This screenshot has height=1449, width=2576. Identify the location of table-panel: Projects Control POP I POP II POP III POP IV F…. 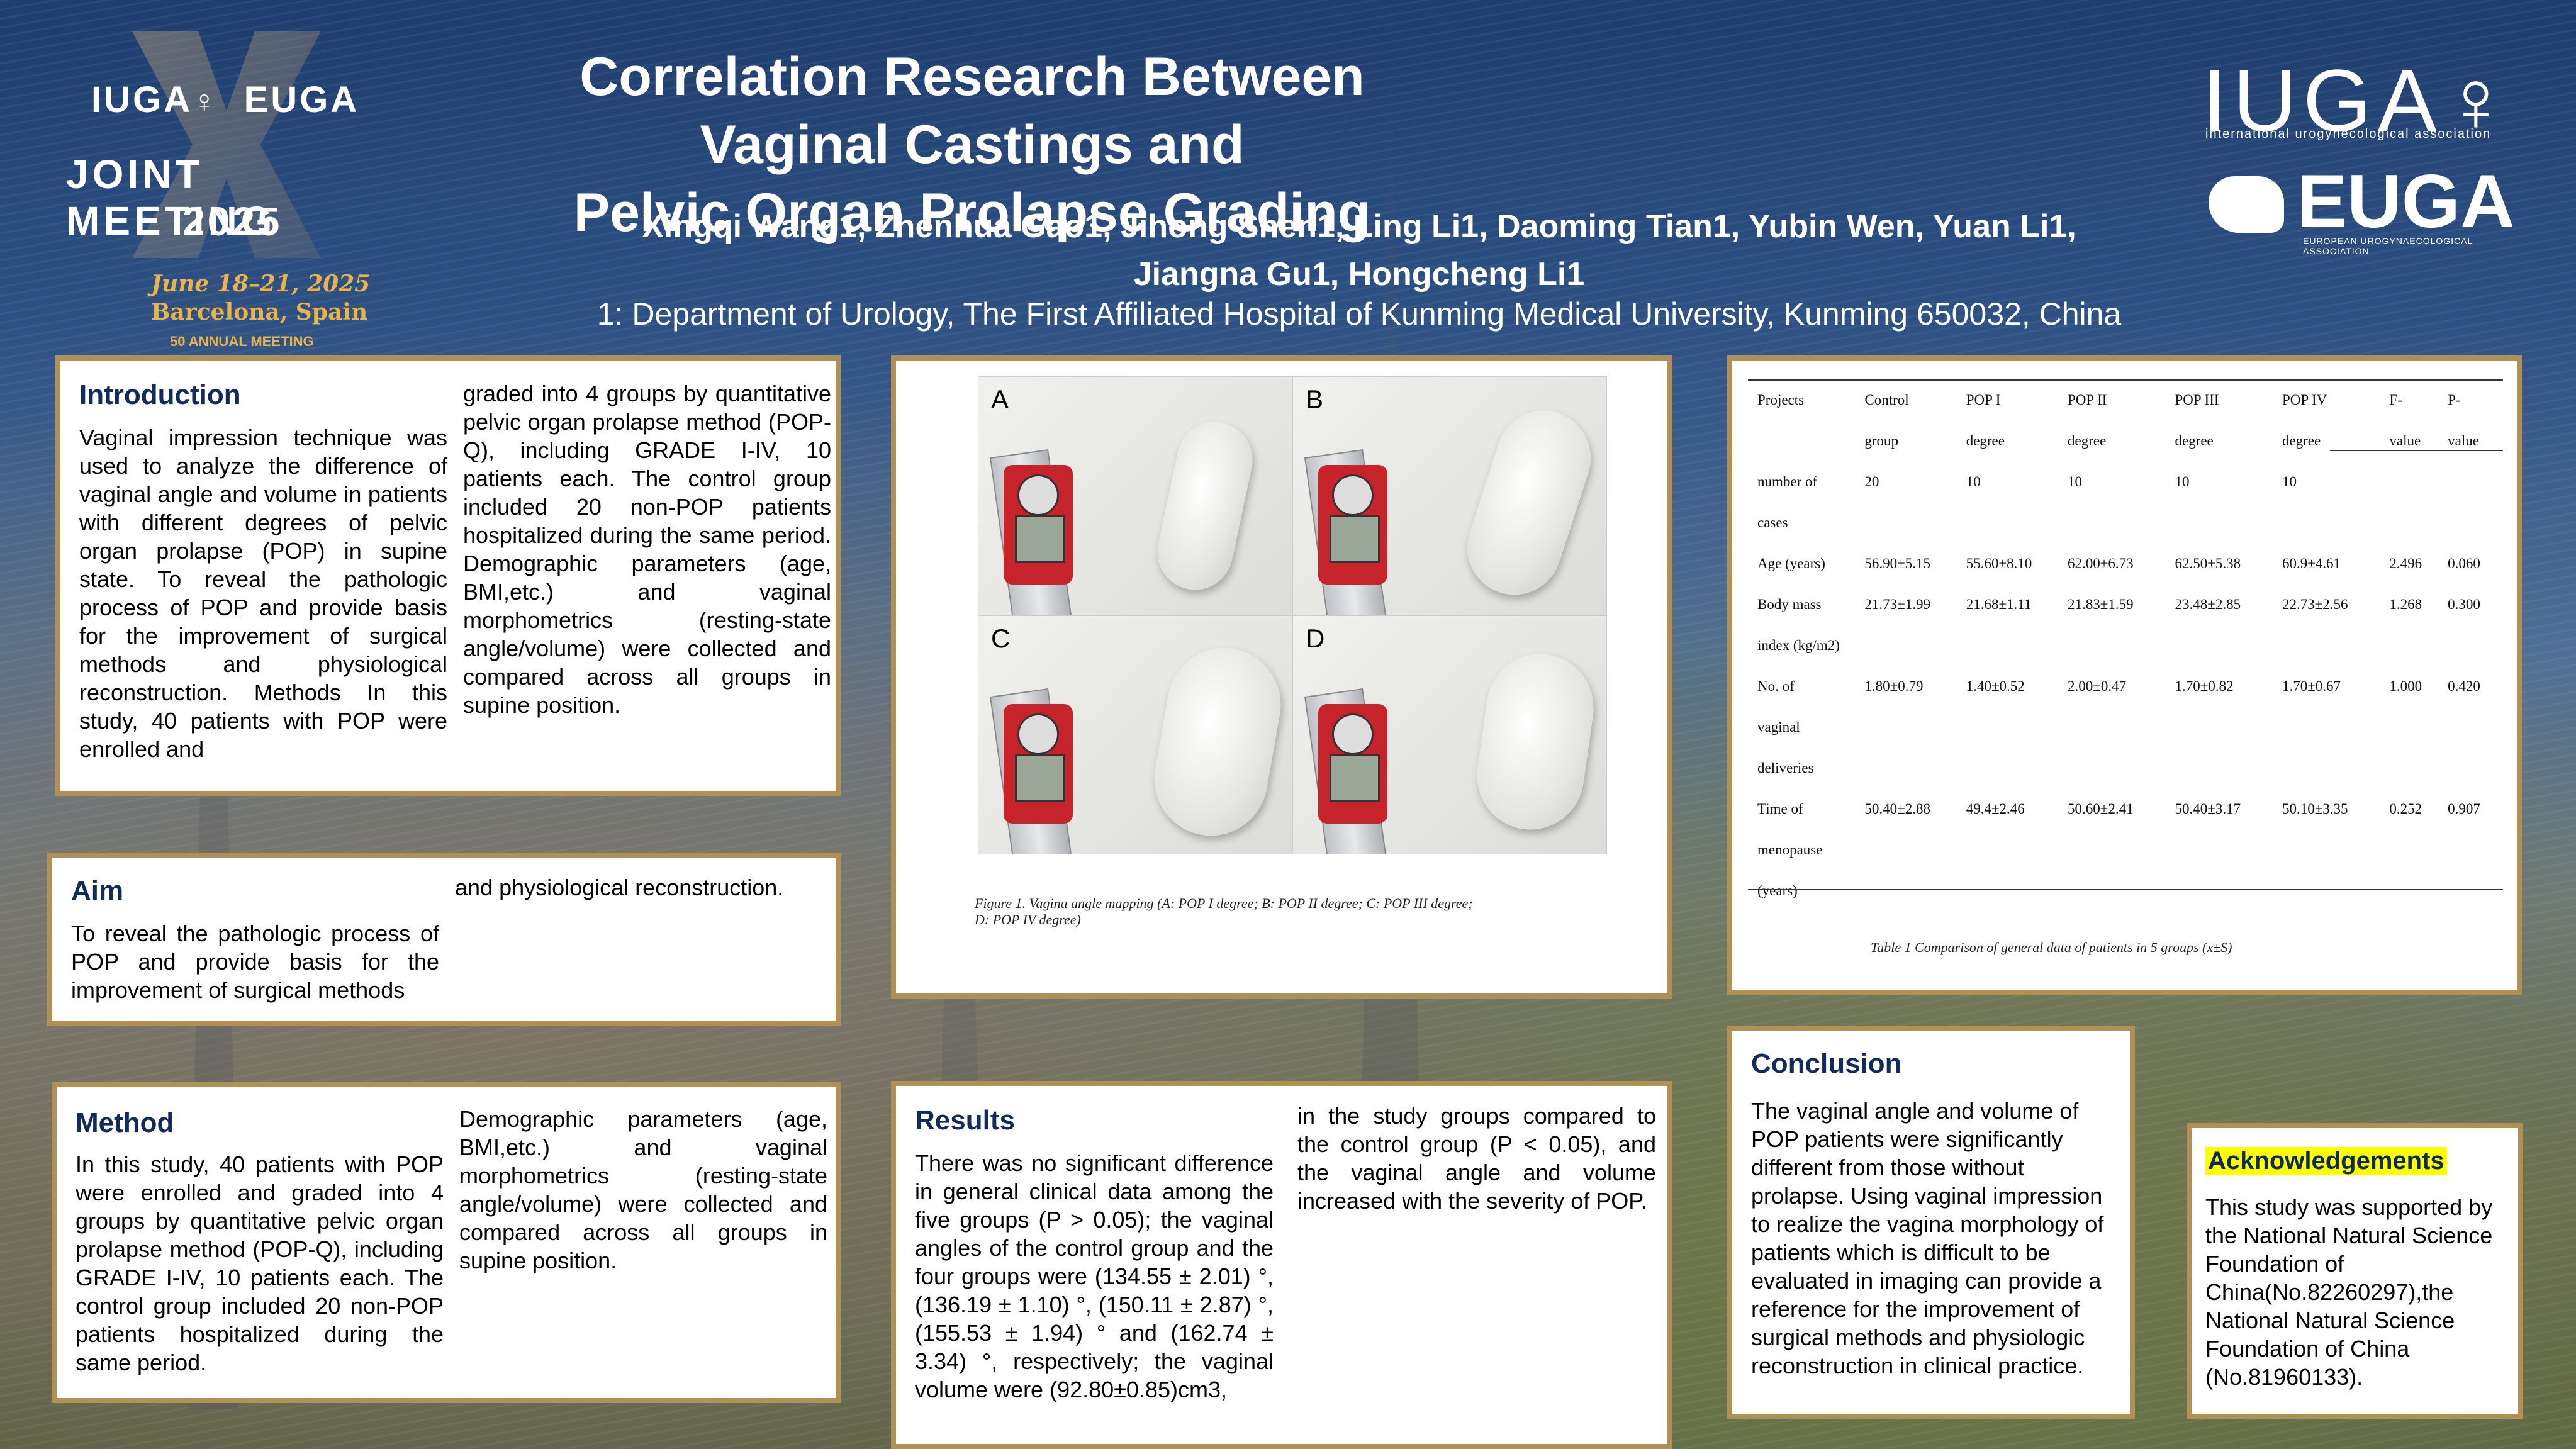
(2124, 675).